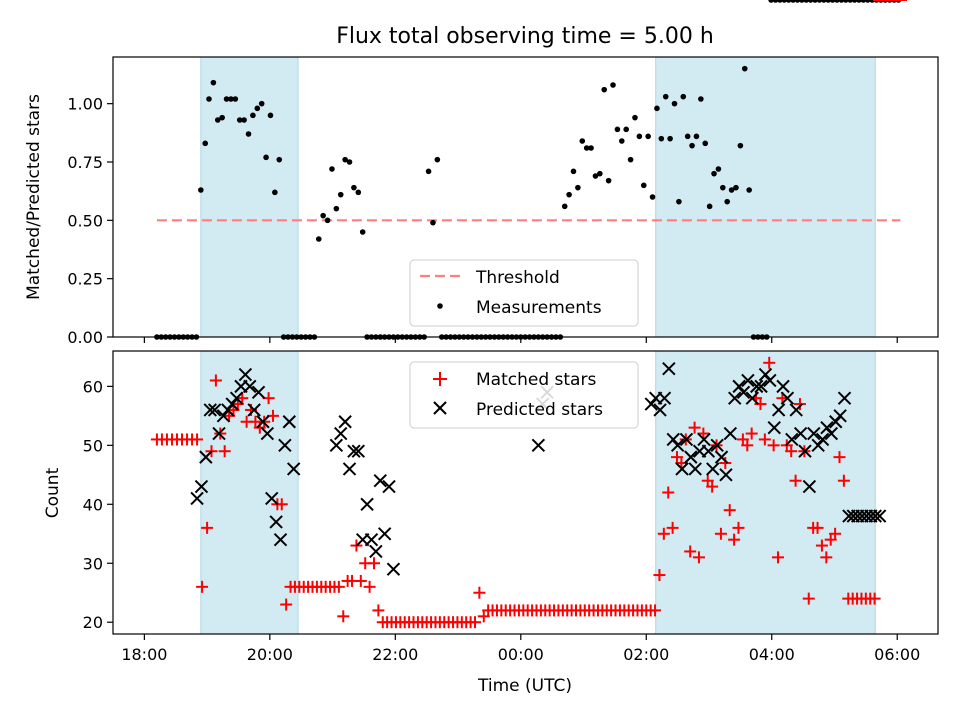  I want to click on x-tick-label: 06:00, so click(897, 654).